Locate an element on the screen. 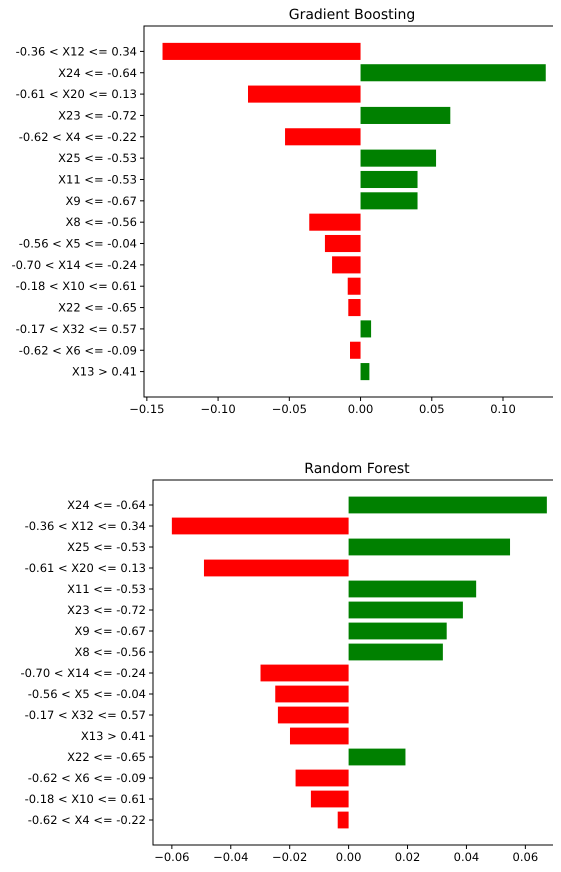 The image size is (561, 872). chart-title: Gradient Boosting is located at coordinates (352, 15).